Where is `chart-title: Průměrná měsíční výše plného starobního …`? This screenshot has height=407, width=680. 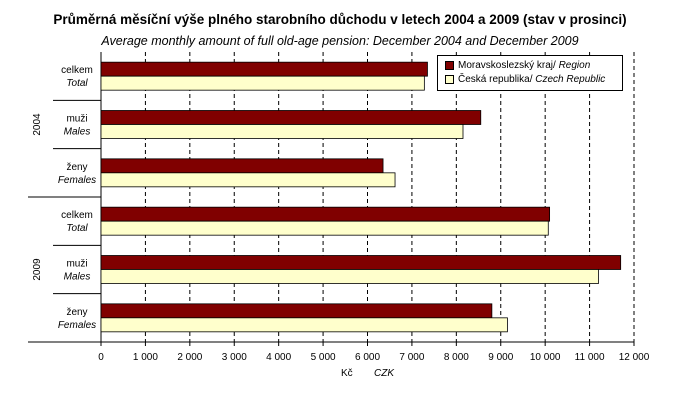
chart-title: Průměrná měsíční výše plného starobního … is located at coordinates (340, 19).